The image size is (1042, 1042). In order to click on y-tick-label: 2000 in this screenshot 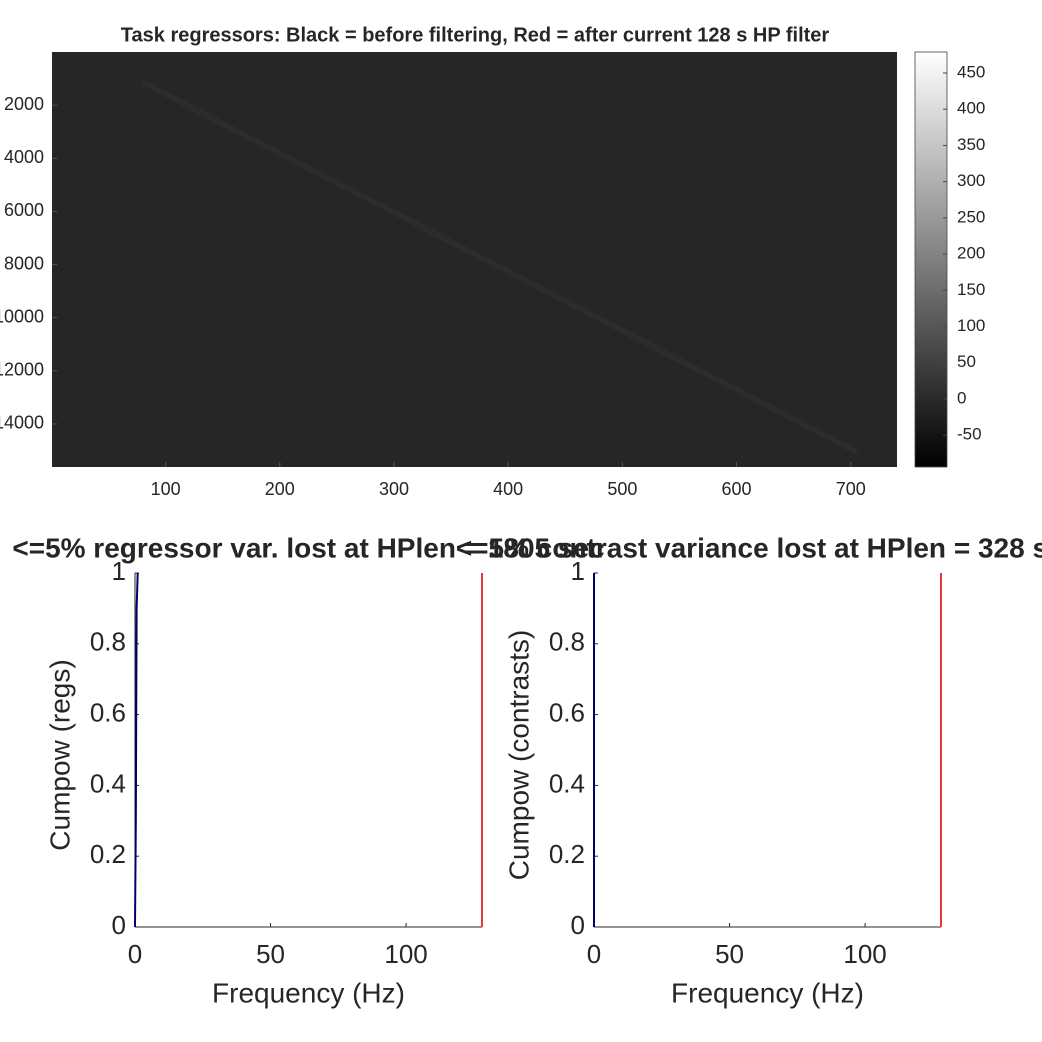, I will do `click(24, 104)`.